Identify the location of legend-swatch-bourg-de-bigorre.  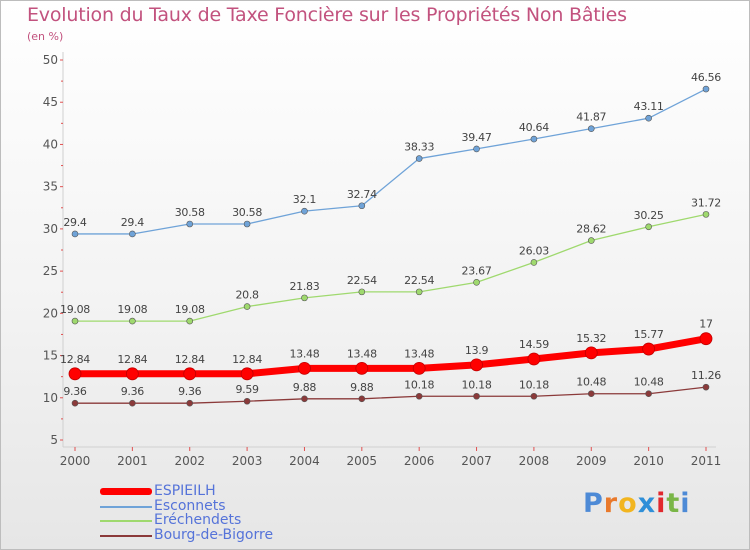
(126, 535).